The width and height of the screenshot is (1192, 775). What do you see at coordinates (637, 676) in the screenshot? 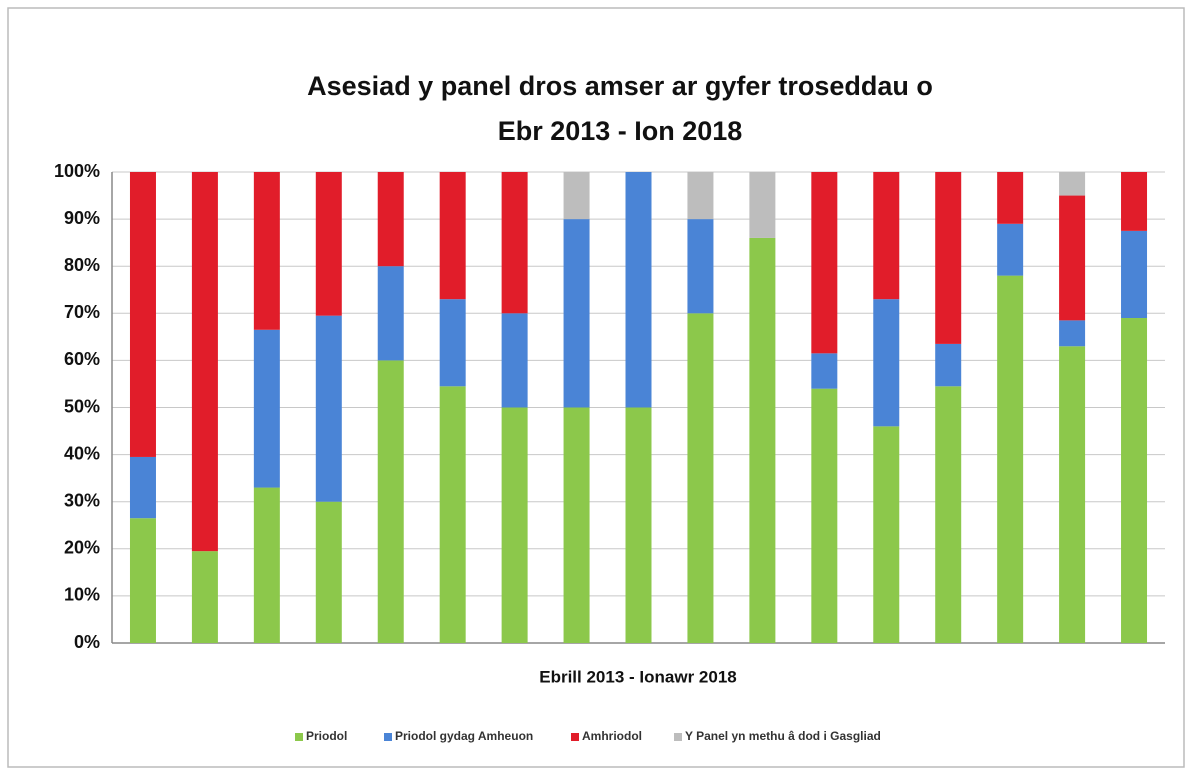
I see `x-axis-label: Ebrill 2013 - Ionawr 2018` at bounding box center [637, 676].